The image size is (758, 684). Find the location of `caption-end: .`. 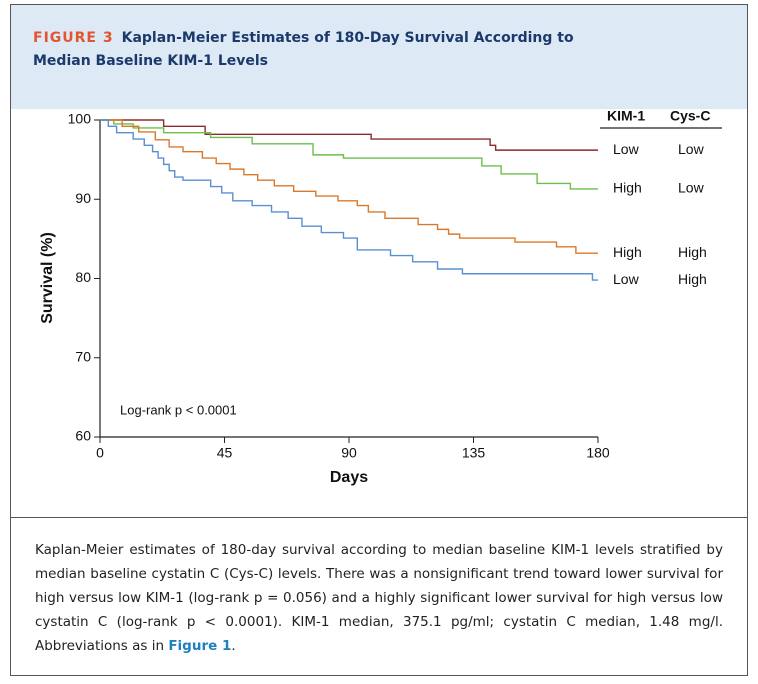

caption-end: . is located at coordinates (233, 646).